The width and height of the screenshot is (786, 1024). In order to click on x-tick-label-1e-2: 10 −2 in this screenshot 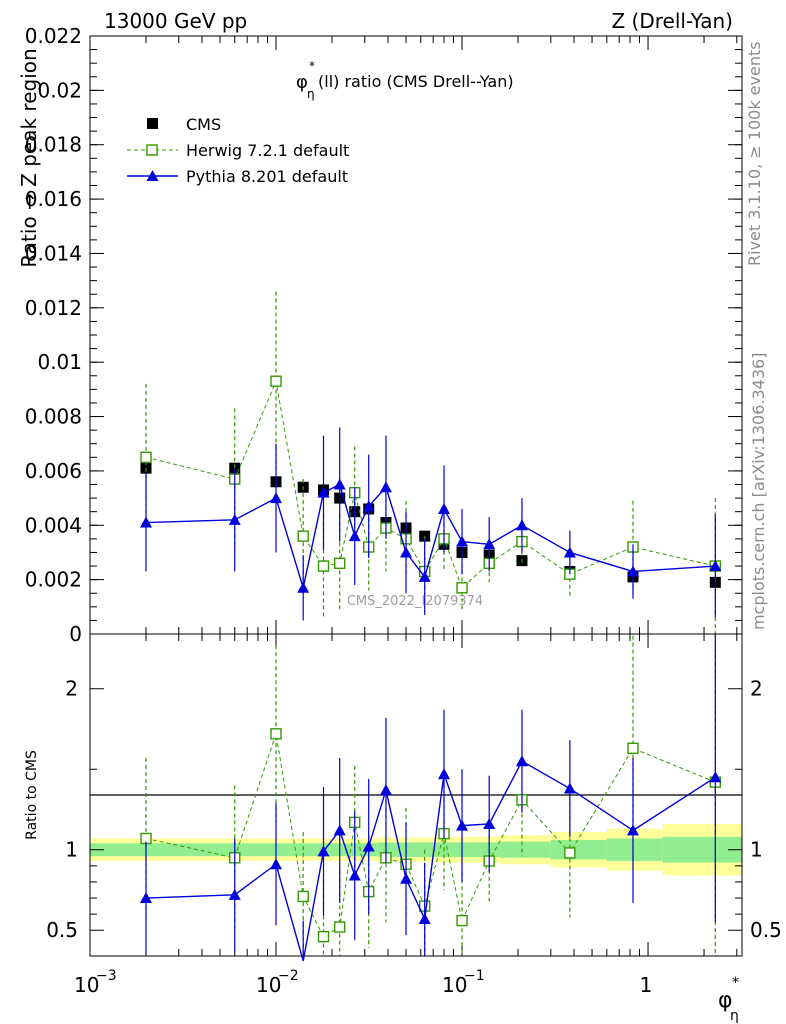, I will do `click(277, 982)`.